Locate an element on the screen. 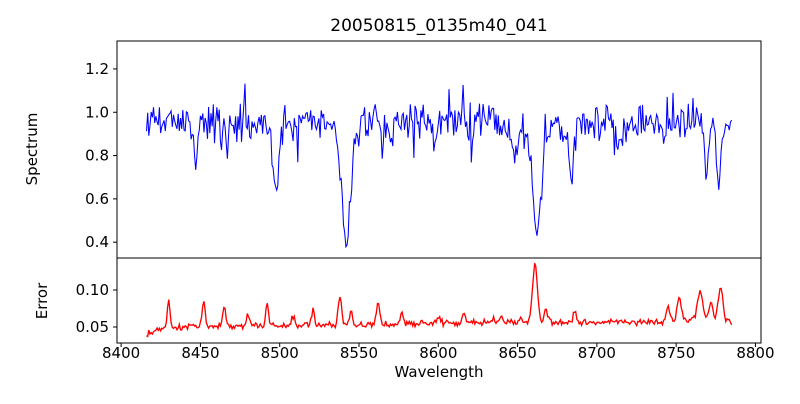 The height and width of the screenshot is (404, 800). error-y-axis-label: Error is located at coordinates (42, 300).